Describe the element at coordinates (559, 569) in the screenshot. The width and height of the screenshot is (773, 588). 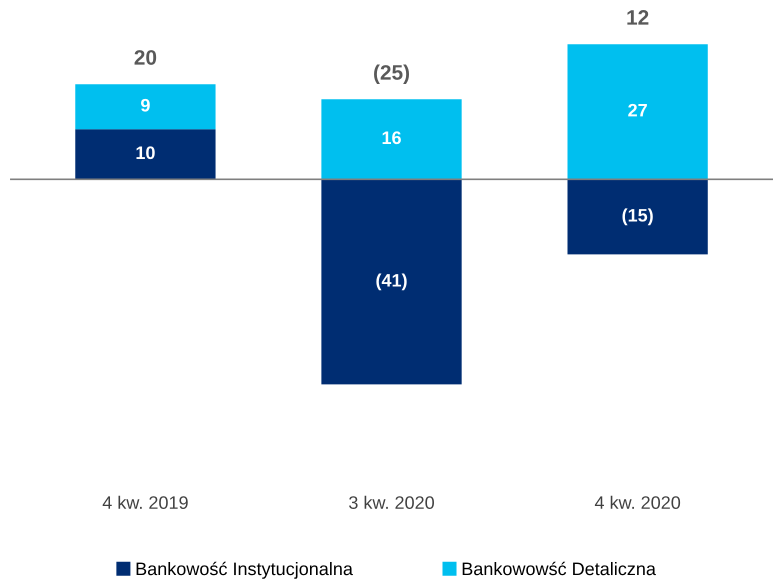
I see `legend-label: Bankowowść Detaliczna` at that location.